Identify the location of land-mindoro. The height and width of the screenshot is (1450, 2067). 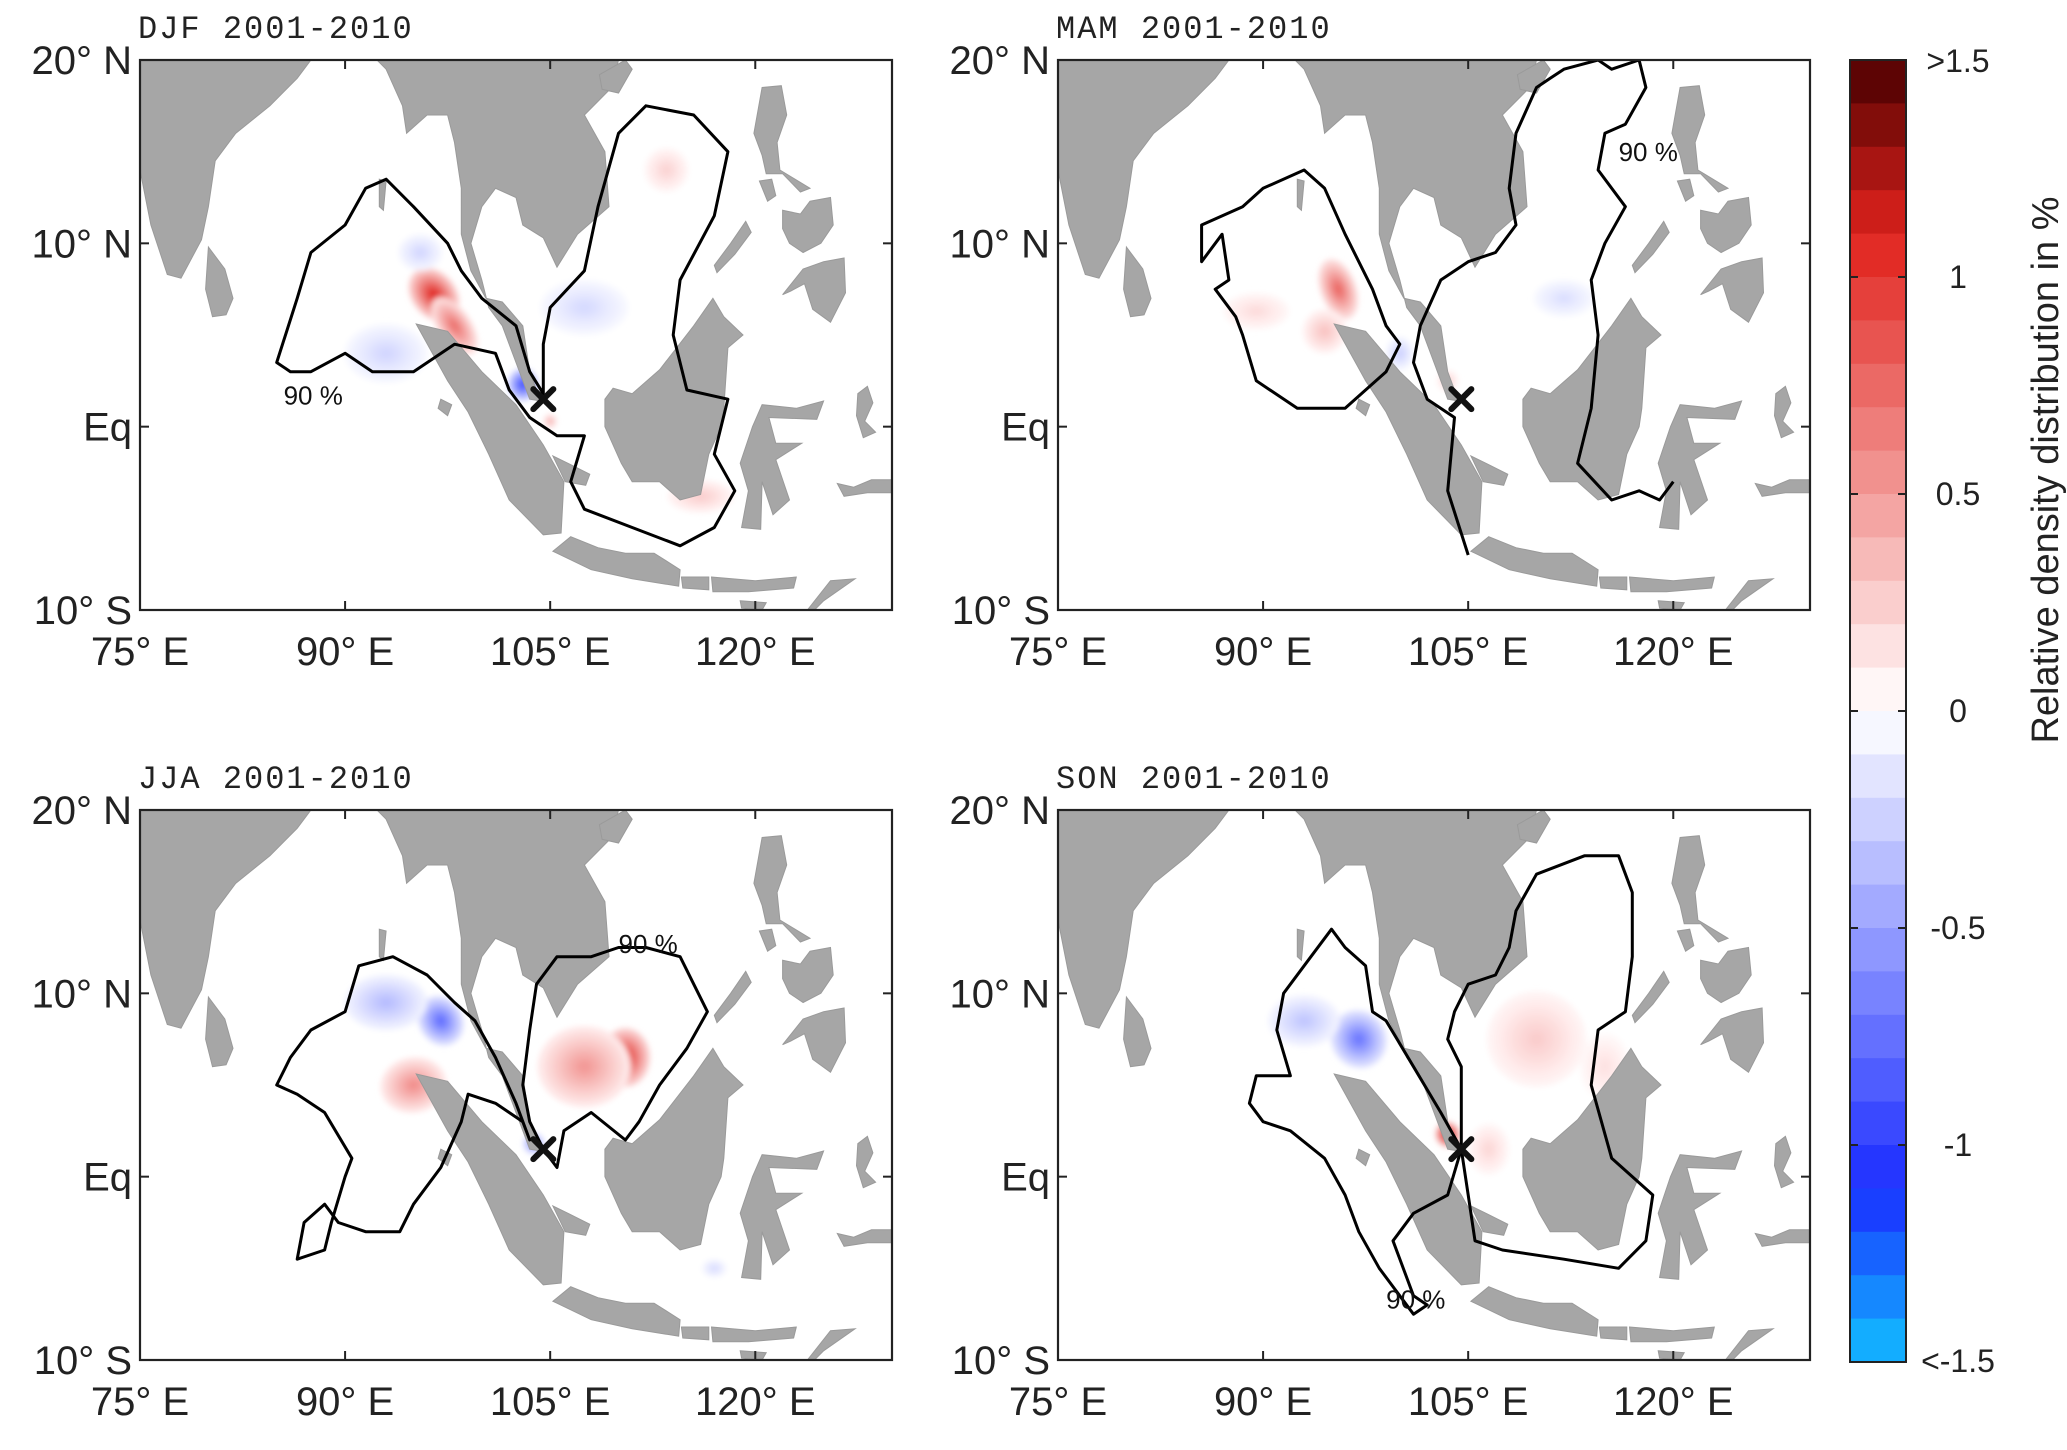
(767, 940).